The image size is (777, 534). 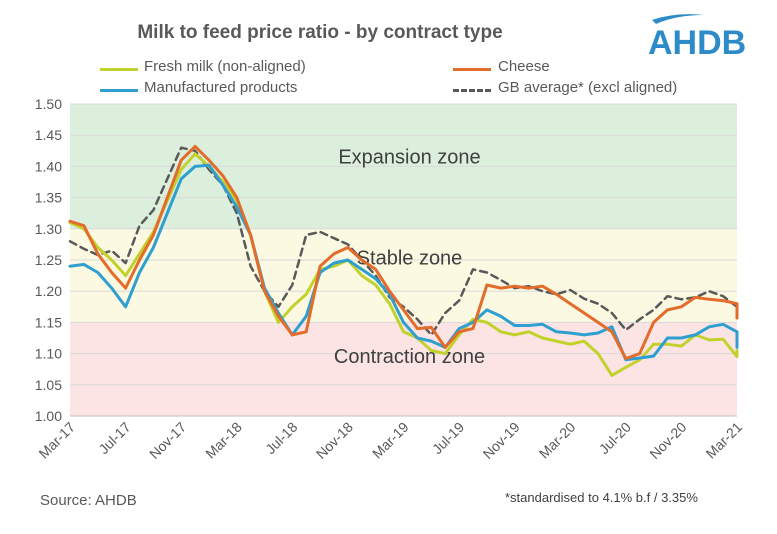 I want to click on contraction-zone-label: Contraction zone, so click(x=409, y=357).